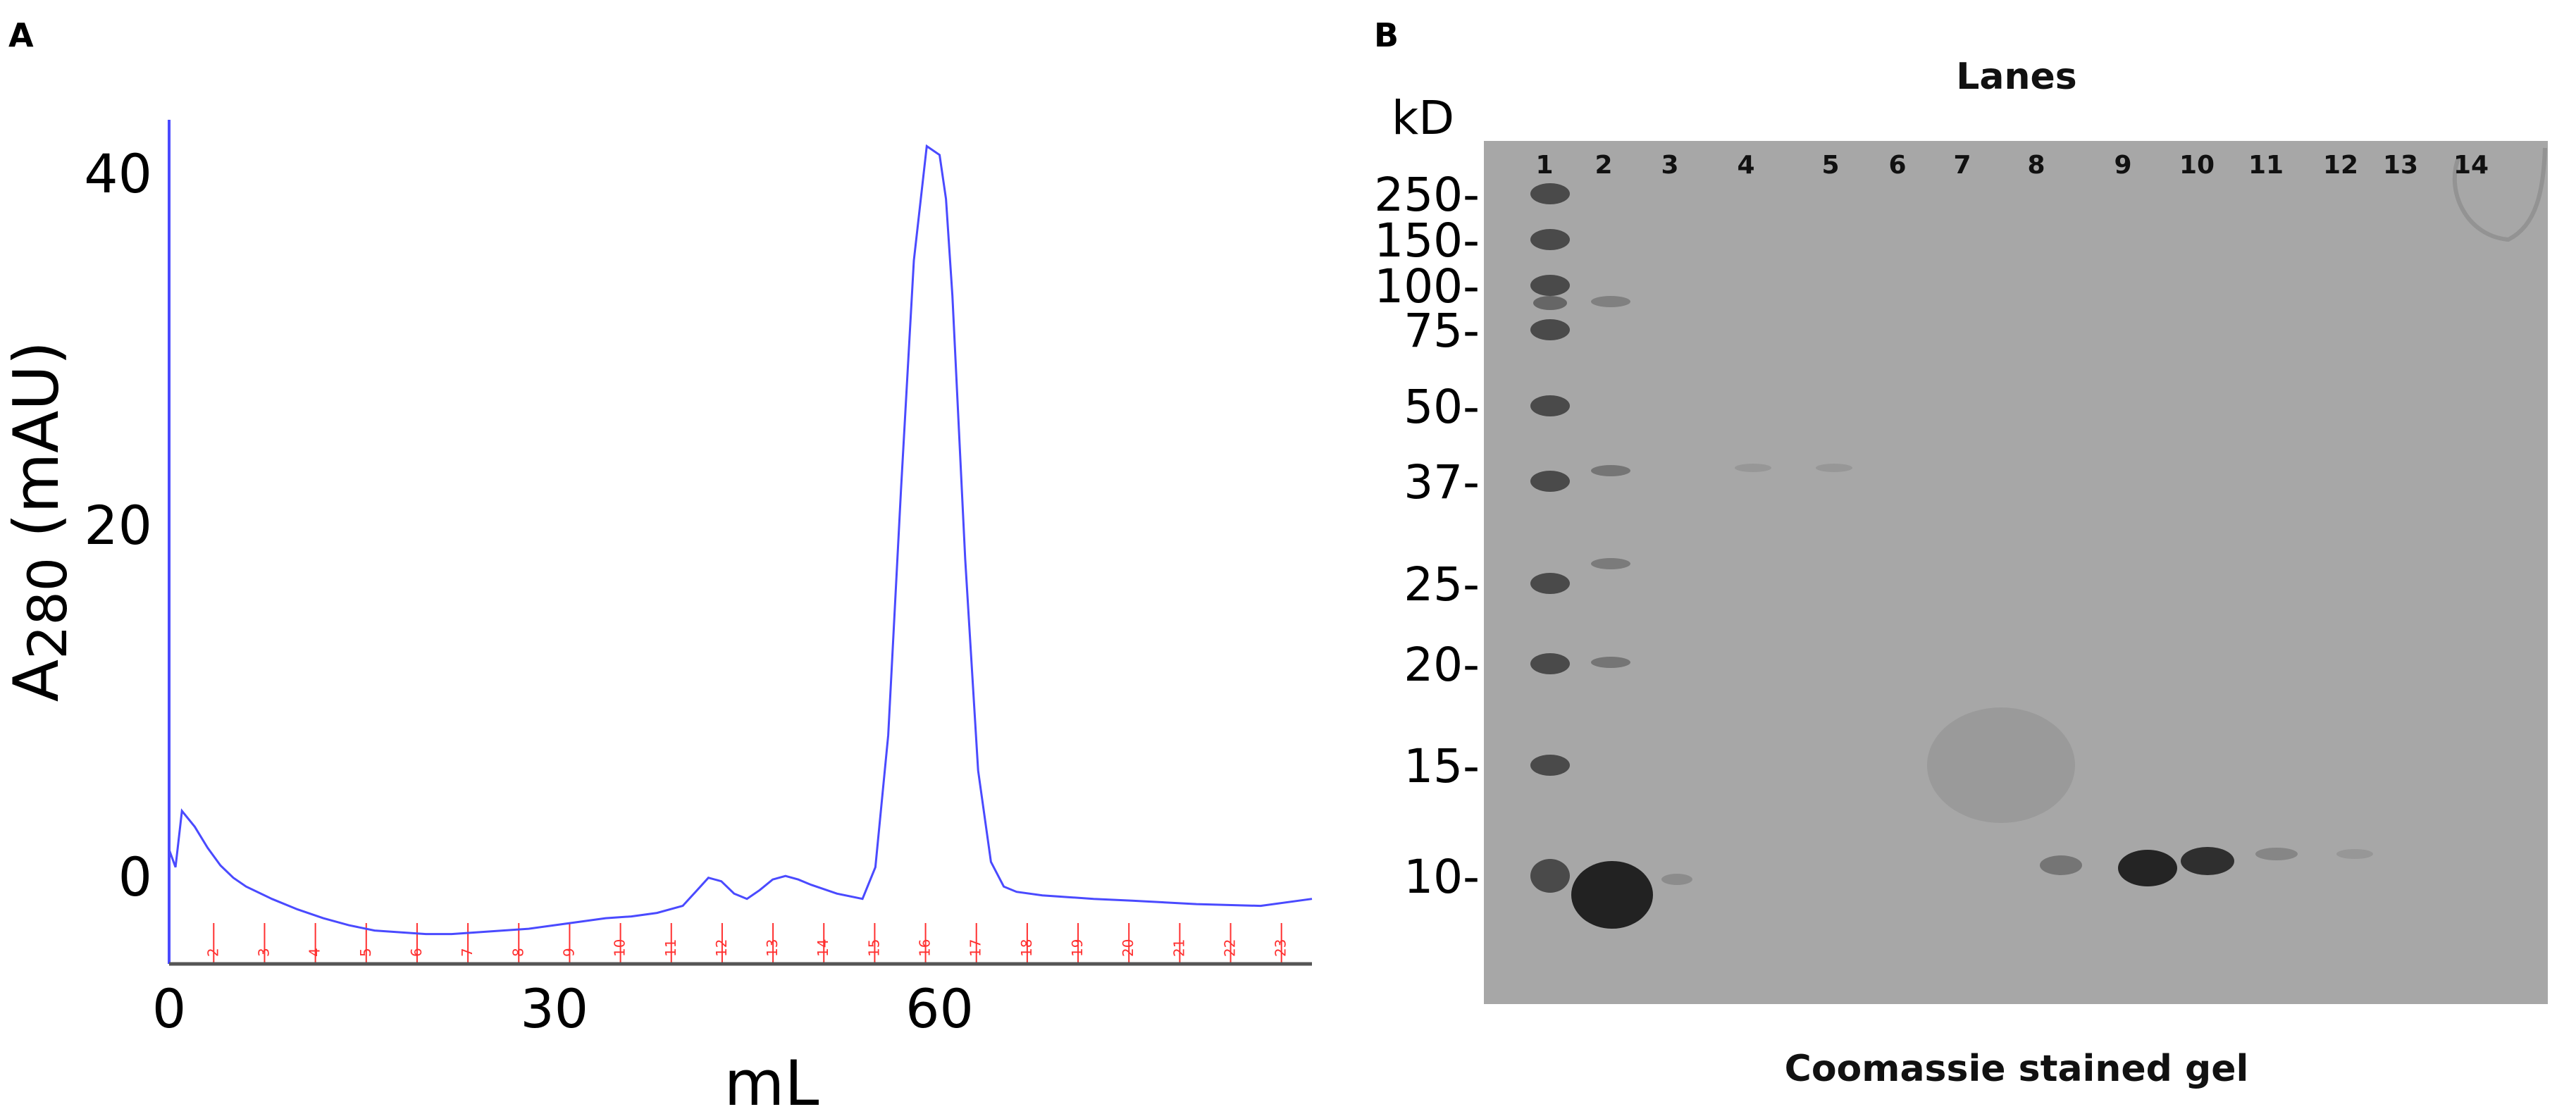 The width and height of the screenshot is (2576, 1114). Describe the element at coordinates (1669, 165) in the screenshot. I see `gel-lane-label: 3` at that location.